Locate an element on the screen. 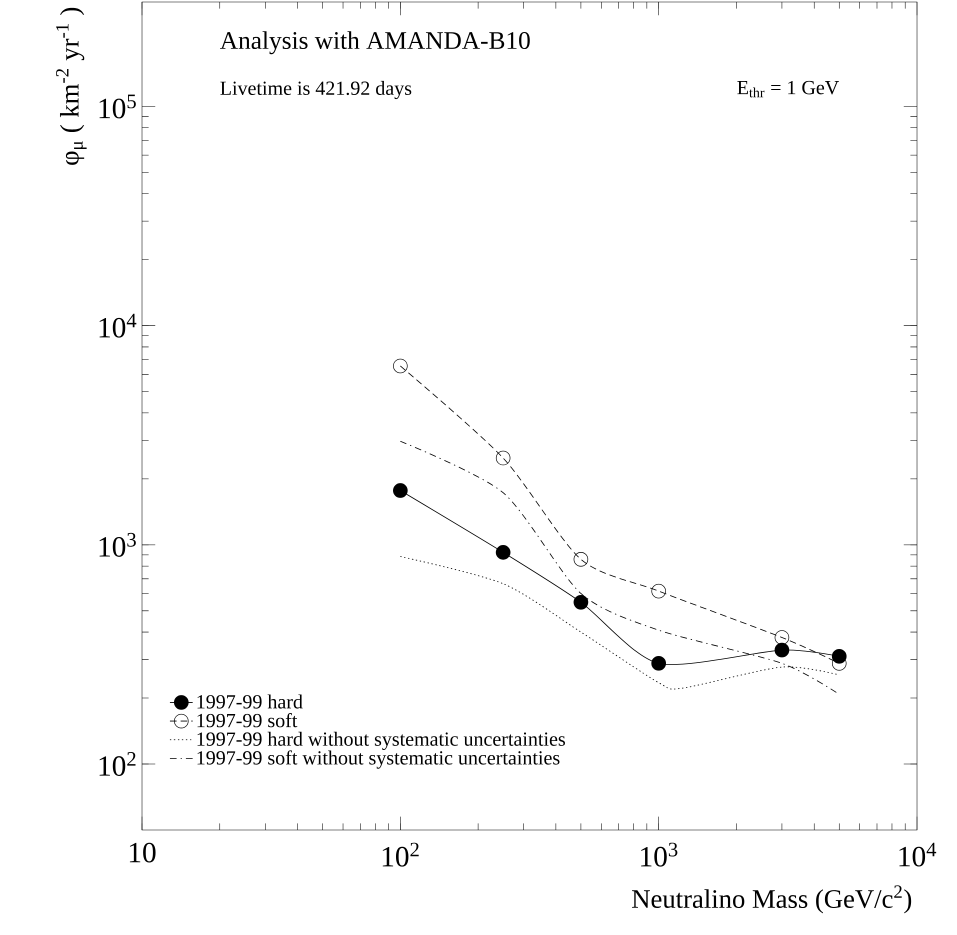 The width and height of the screenshot is (957, 935). annotation: E$_{thr}$ = 1 GeV is located at coordinates (788, 89).